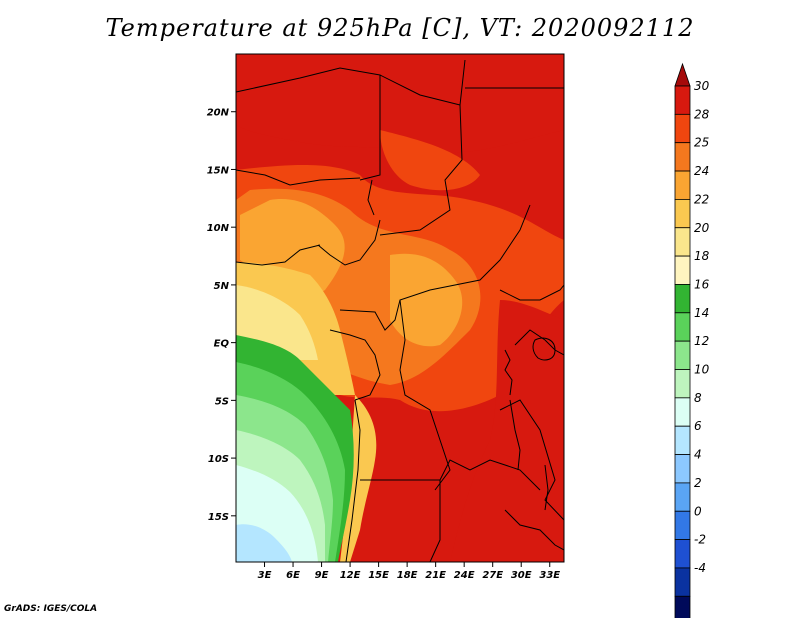  I want to click on colorbar-label: 12, so click(701, 341).